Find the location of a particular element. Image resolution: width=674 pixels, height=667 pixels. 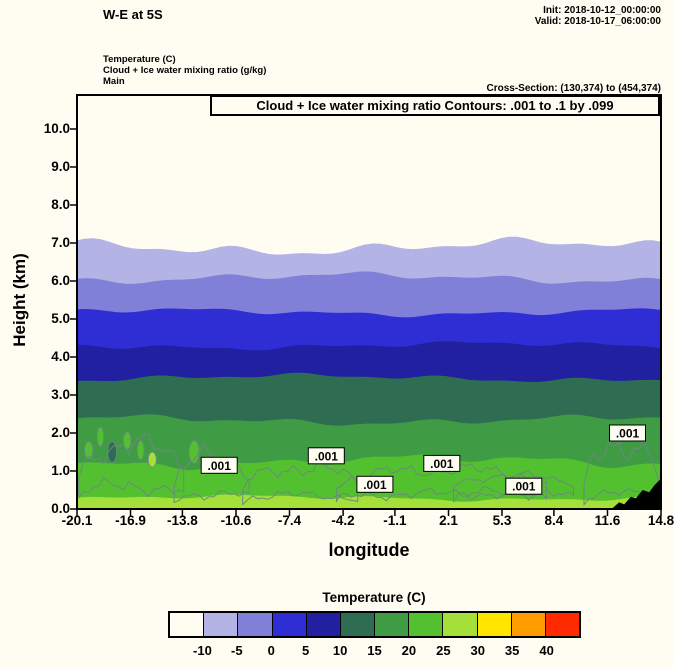

model-label: Main is located at coordinates (114, 81).